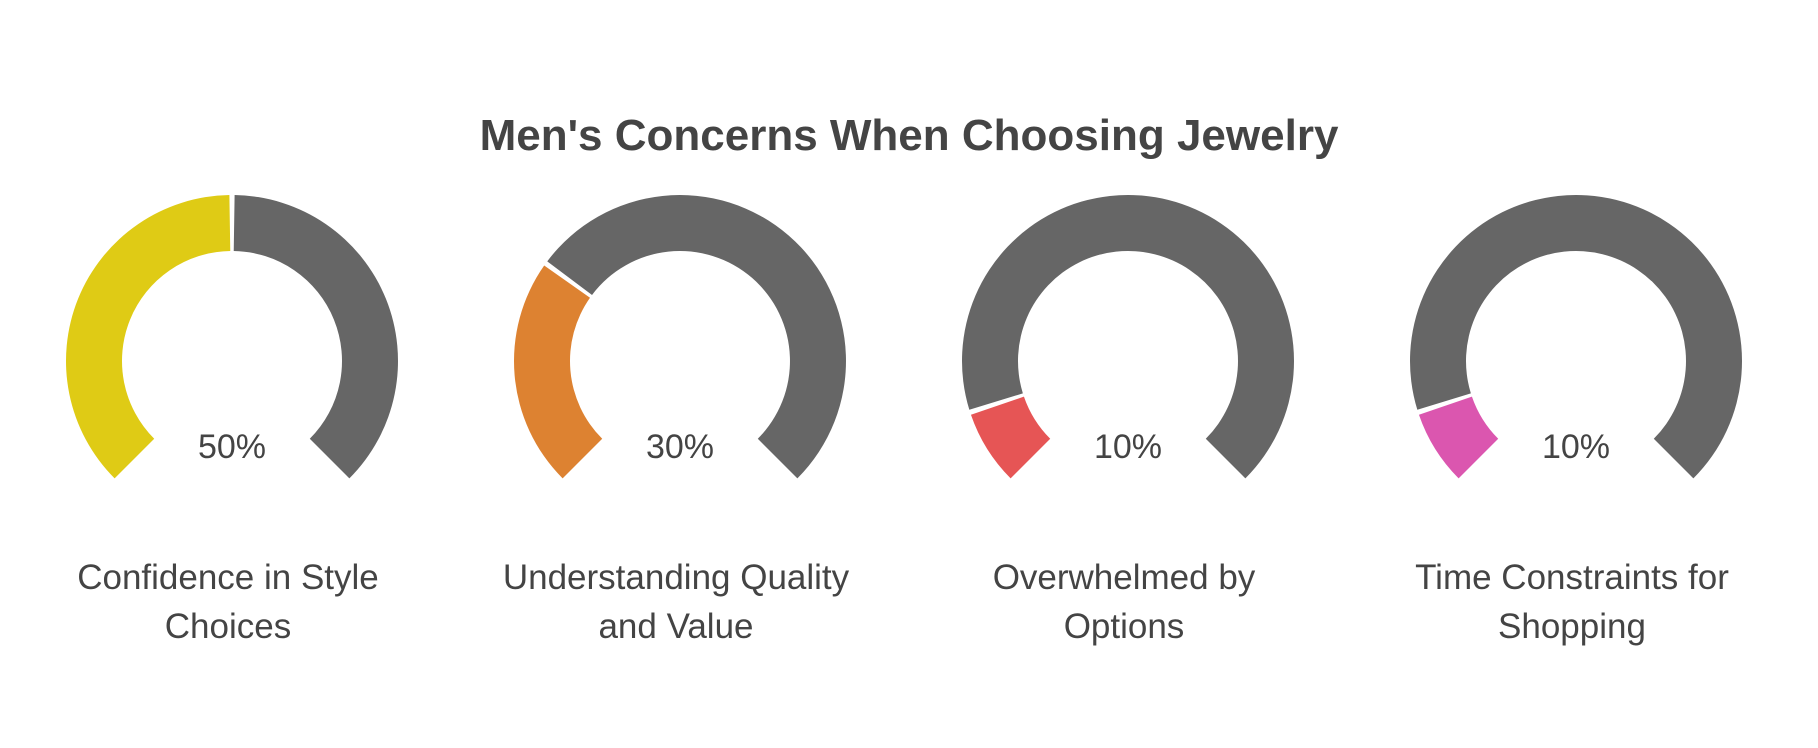 The image size is (1818, 748). I want to click on gauge-category-label: and Value, so click(675, 626).